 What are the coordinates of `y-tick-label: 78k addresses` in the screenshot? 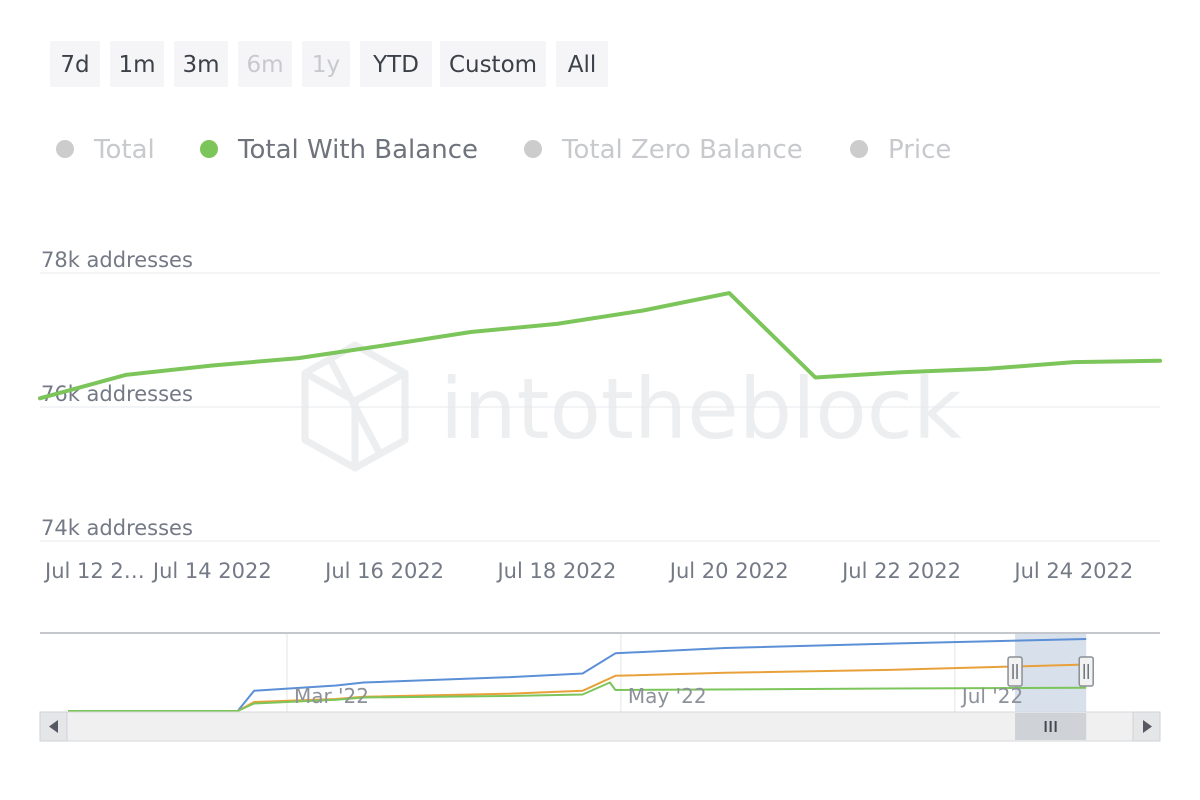 It's located at (117, 260).